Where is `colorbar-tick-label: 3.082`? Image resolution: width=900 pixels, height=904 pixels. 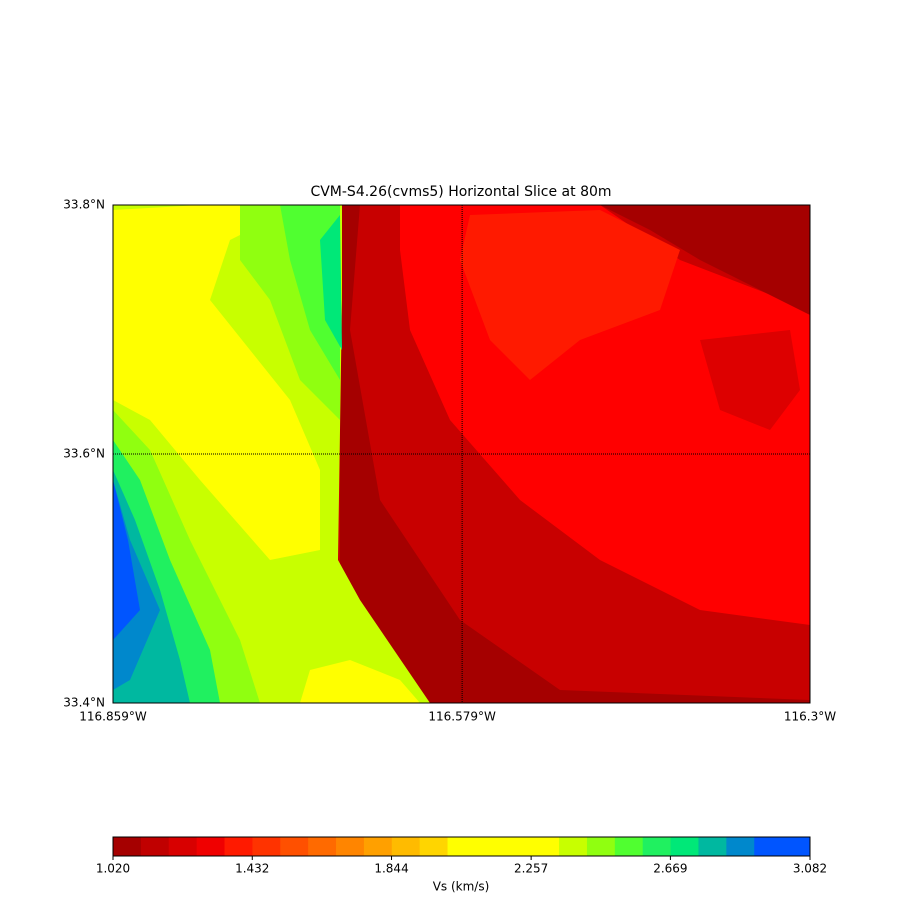
colorbar-tick-label: 3.082 is located at coordinates (810, 869).